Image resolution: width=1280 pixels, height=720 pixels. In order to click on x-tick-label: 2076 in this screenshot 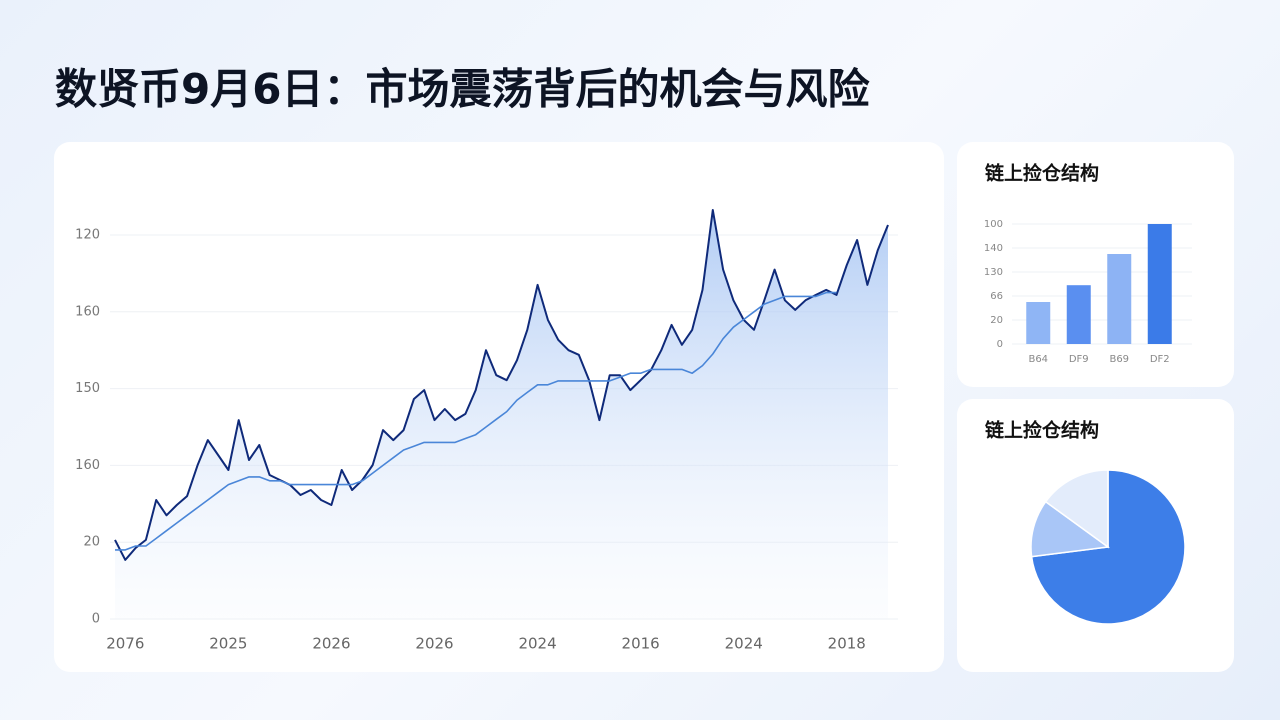, I will do `click(125, 644)`.